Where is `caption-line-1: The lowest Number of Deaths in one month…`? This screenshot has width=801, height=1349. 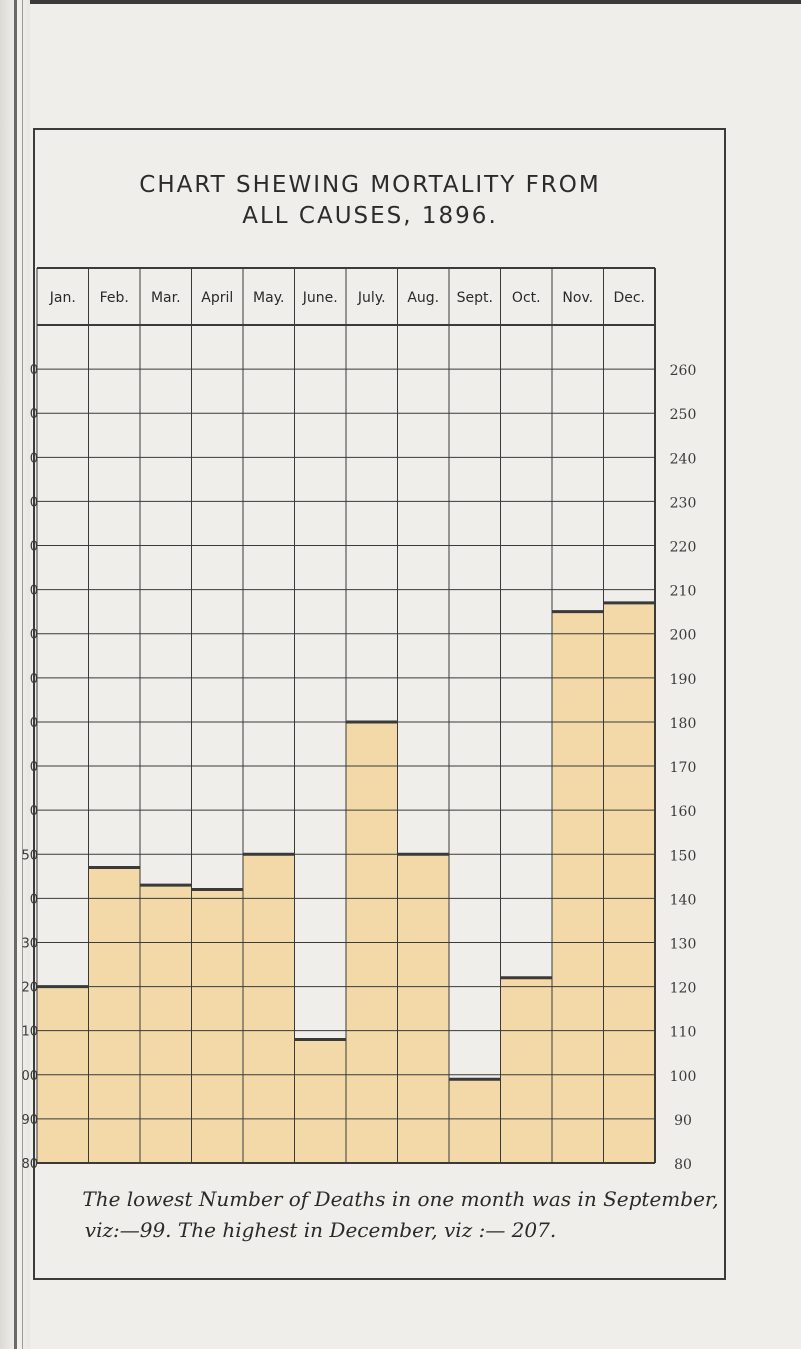 caption-line-1: The lowest Number of Deaths in one month… is located at coordinates (400, 1199).